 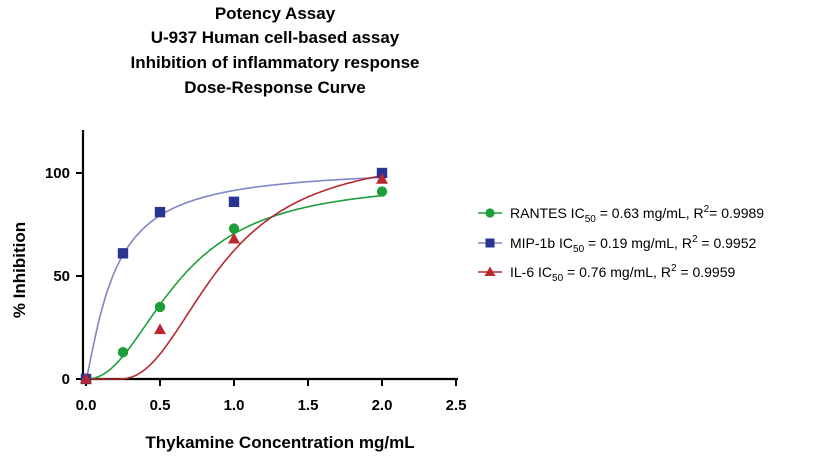 What do you see at coordinates (538, 213) in the screenshot?
I see `legend-series-name: RANTES` at bounding box center [538, 213].